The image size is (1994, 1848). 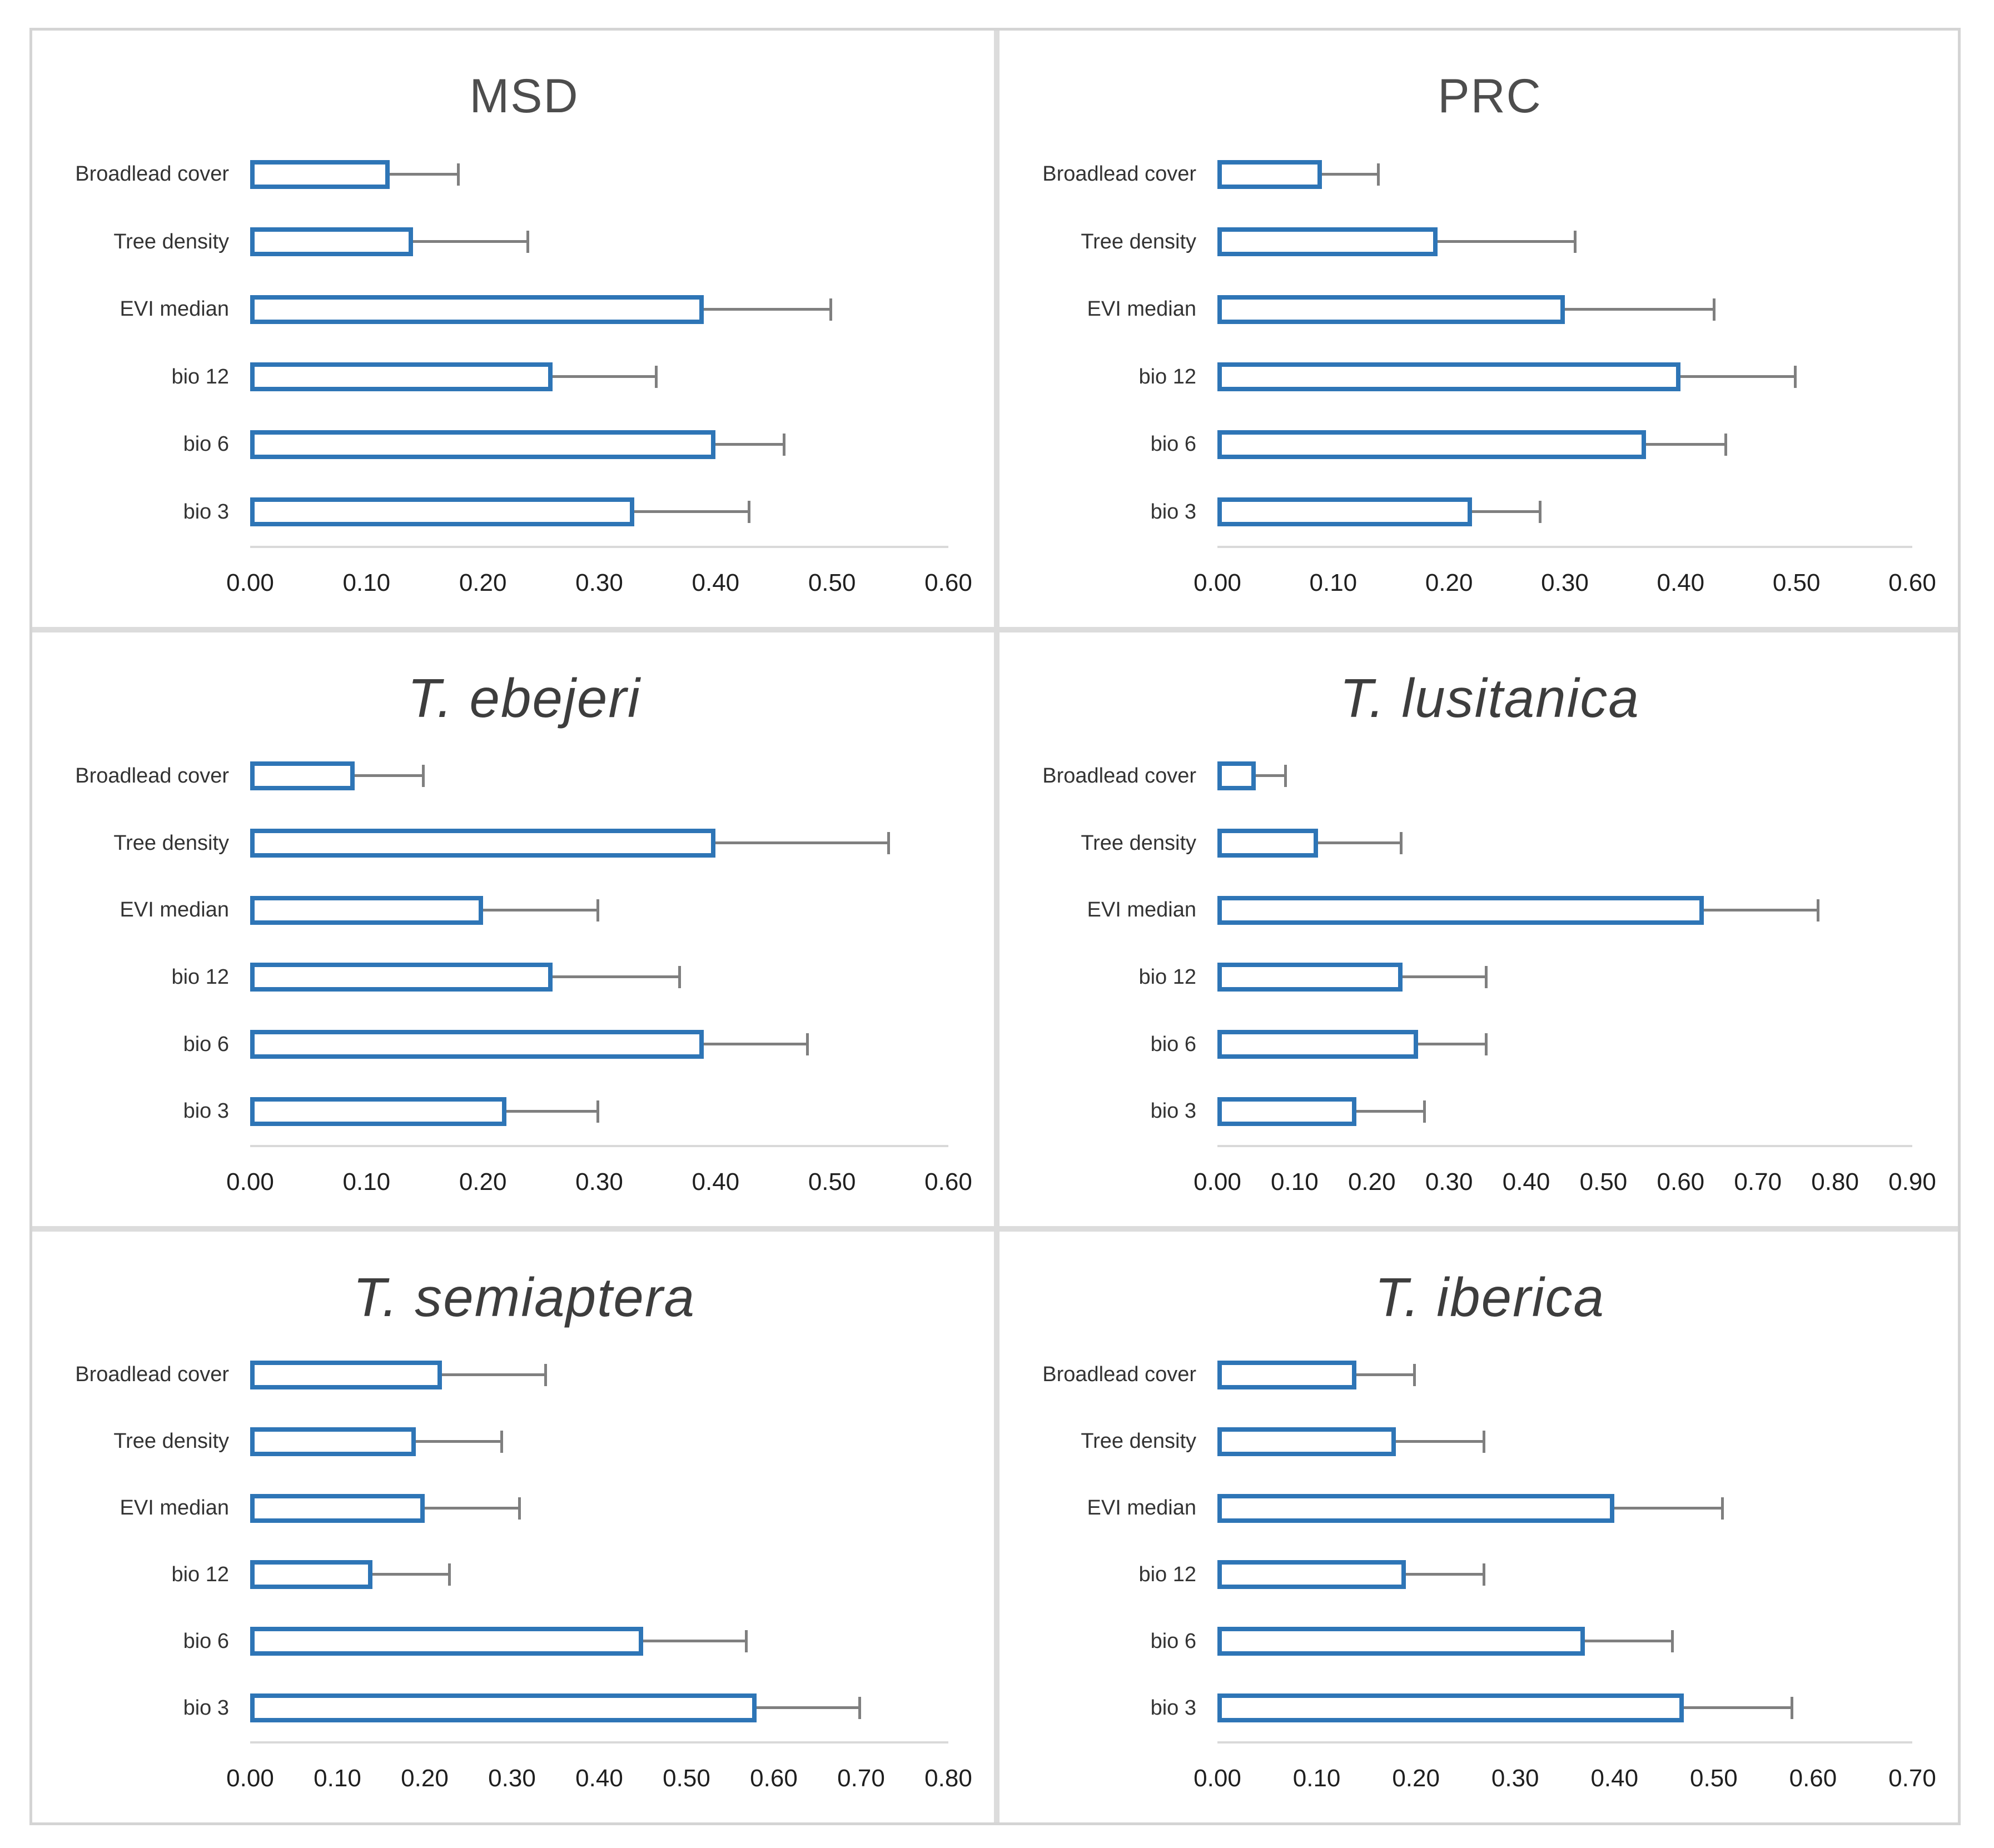 What do you see at coordinates (599, 1178) in the screenshot?
I see `x-axis: 0.00 0.10 0.20 0.30 0.40 0.50 0.60` at bounding box center [599, 1178].